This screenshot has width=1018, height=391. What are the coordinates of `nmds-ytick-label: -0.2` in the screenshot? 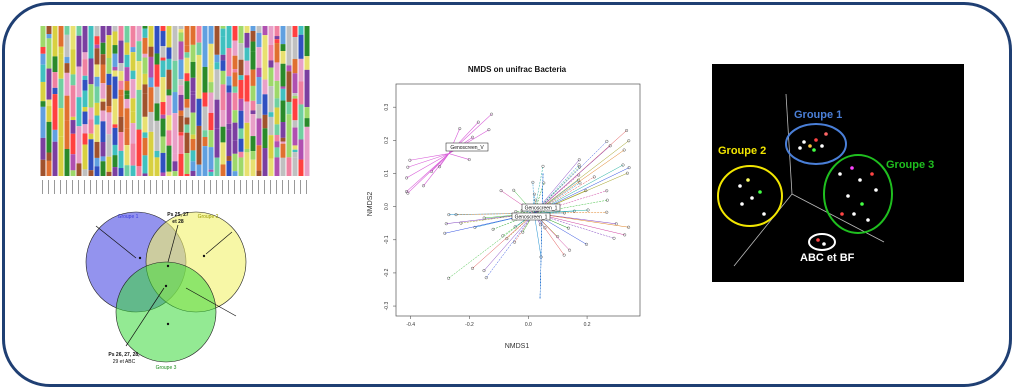 It's located at (387, 272).